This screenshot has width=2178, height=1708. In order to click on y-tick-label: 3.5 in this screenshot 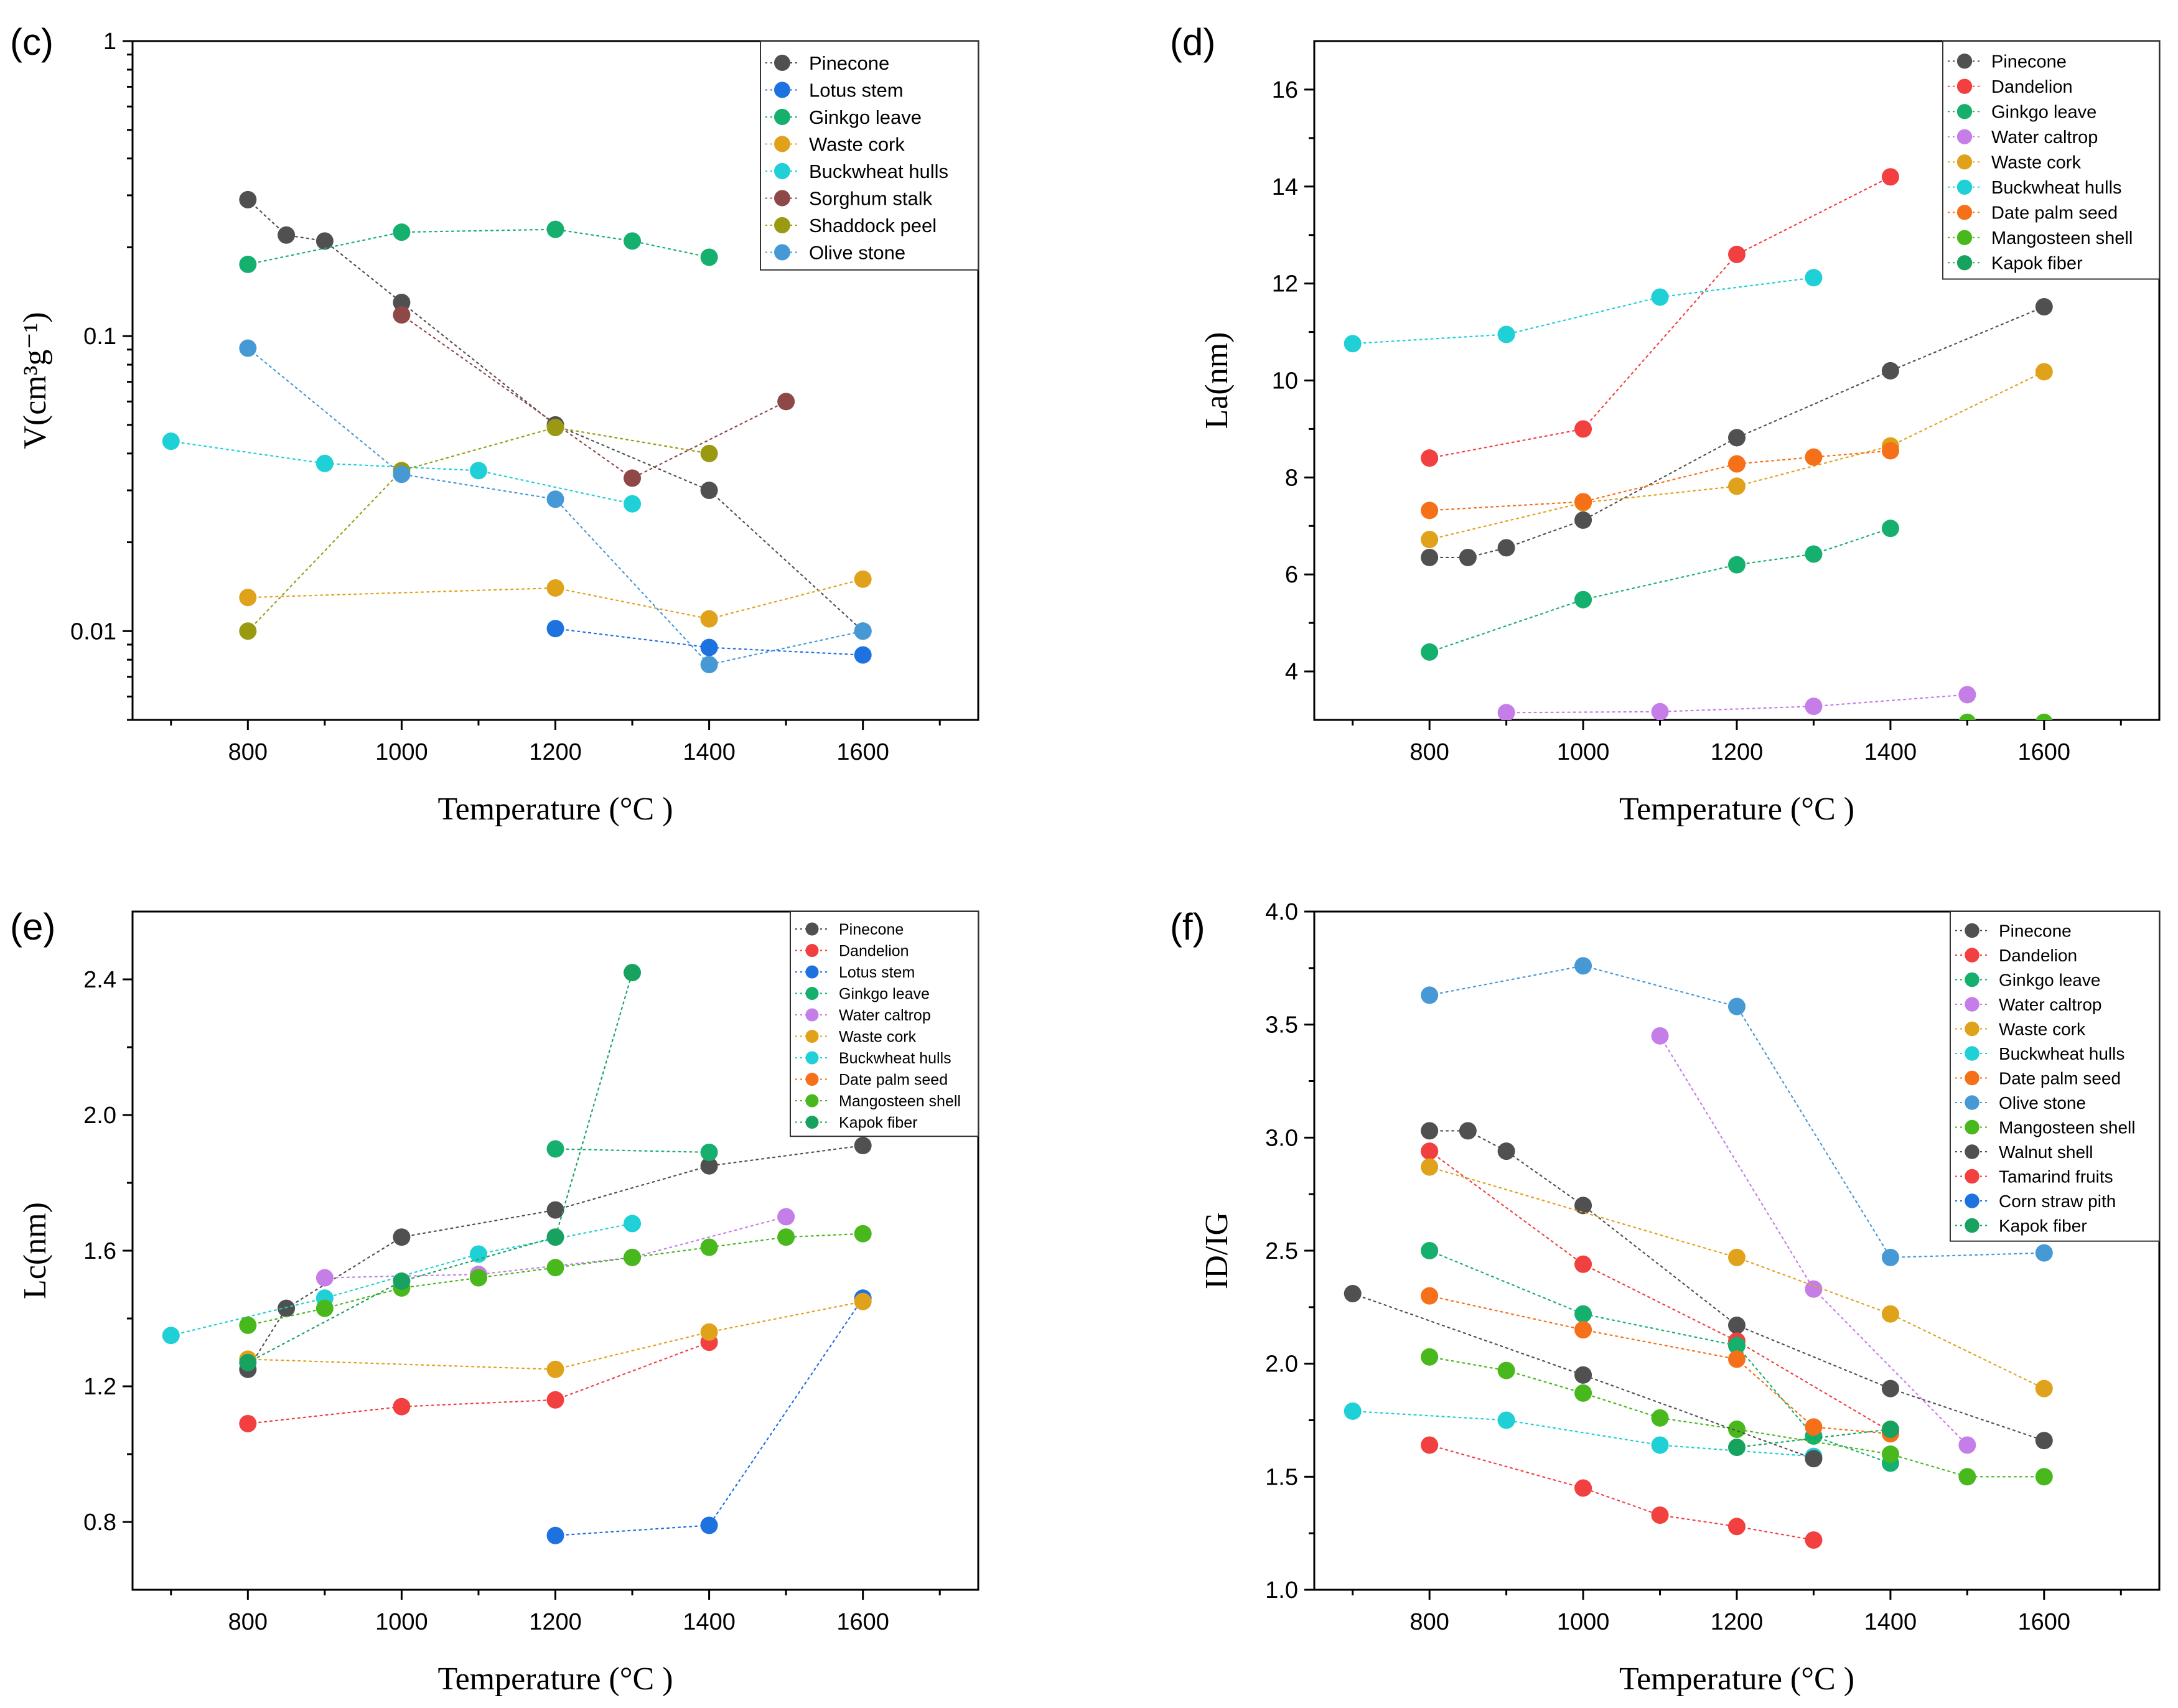, I will do `click(1281, 1025)`.